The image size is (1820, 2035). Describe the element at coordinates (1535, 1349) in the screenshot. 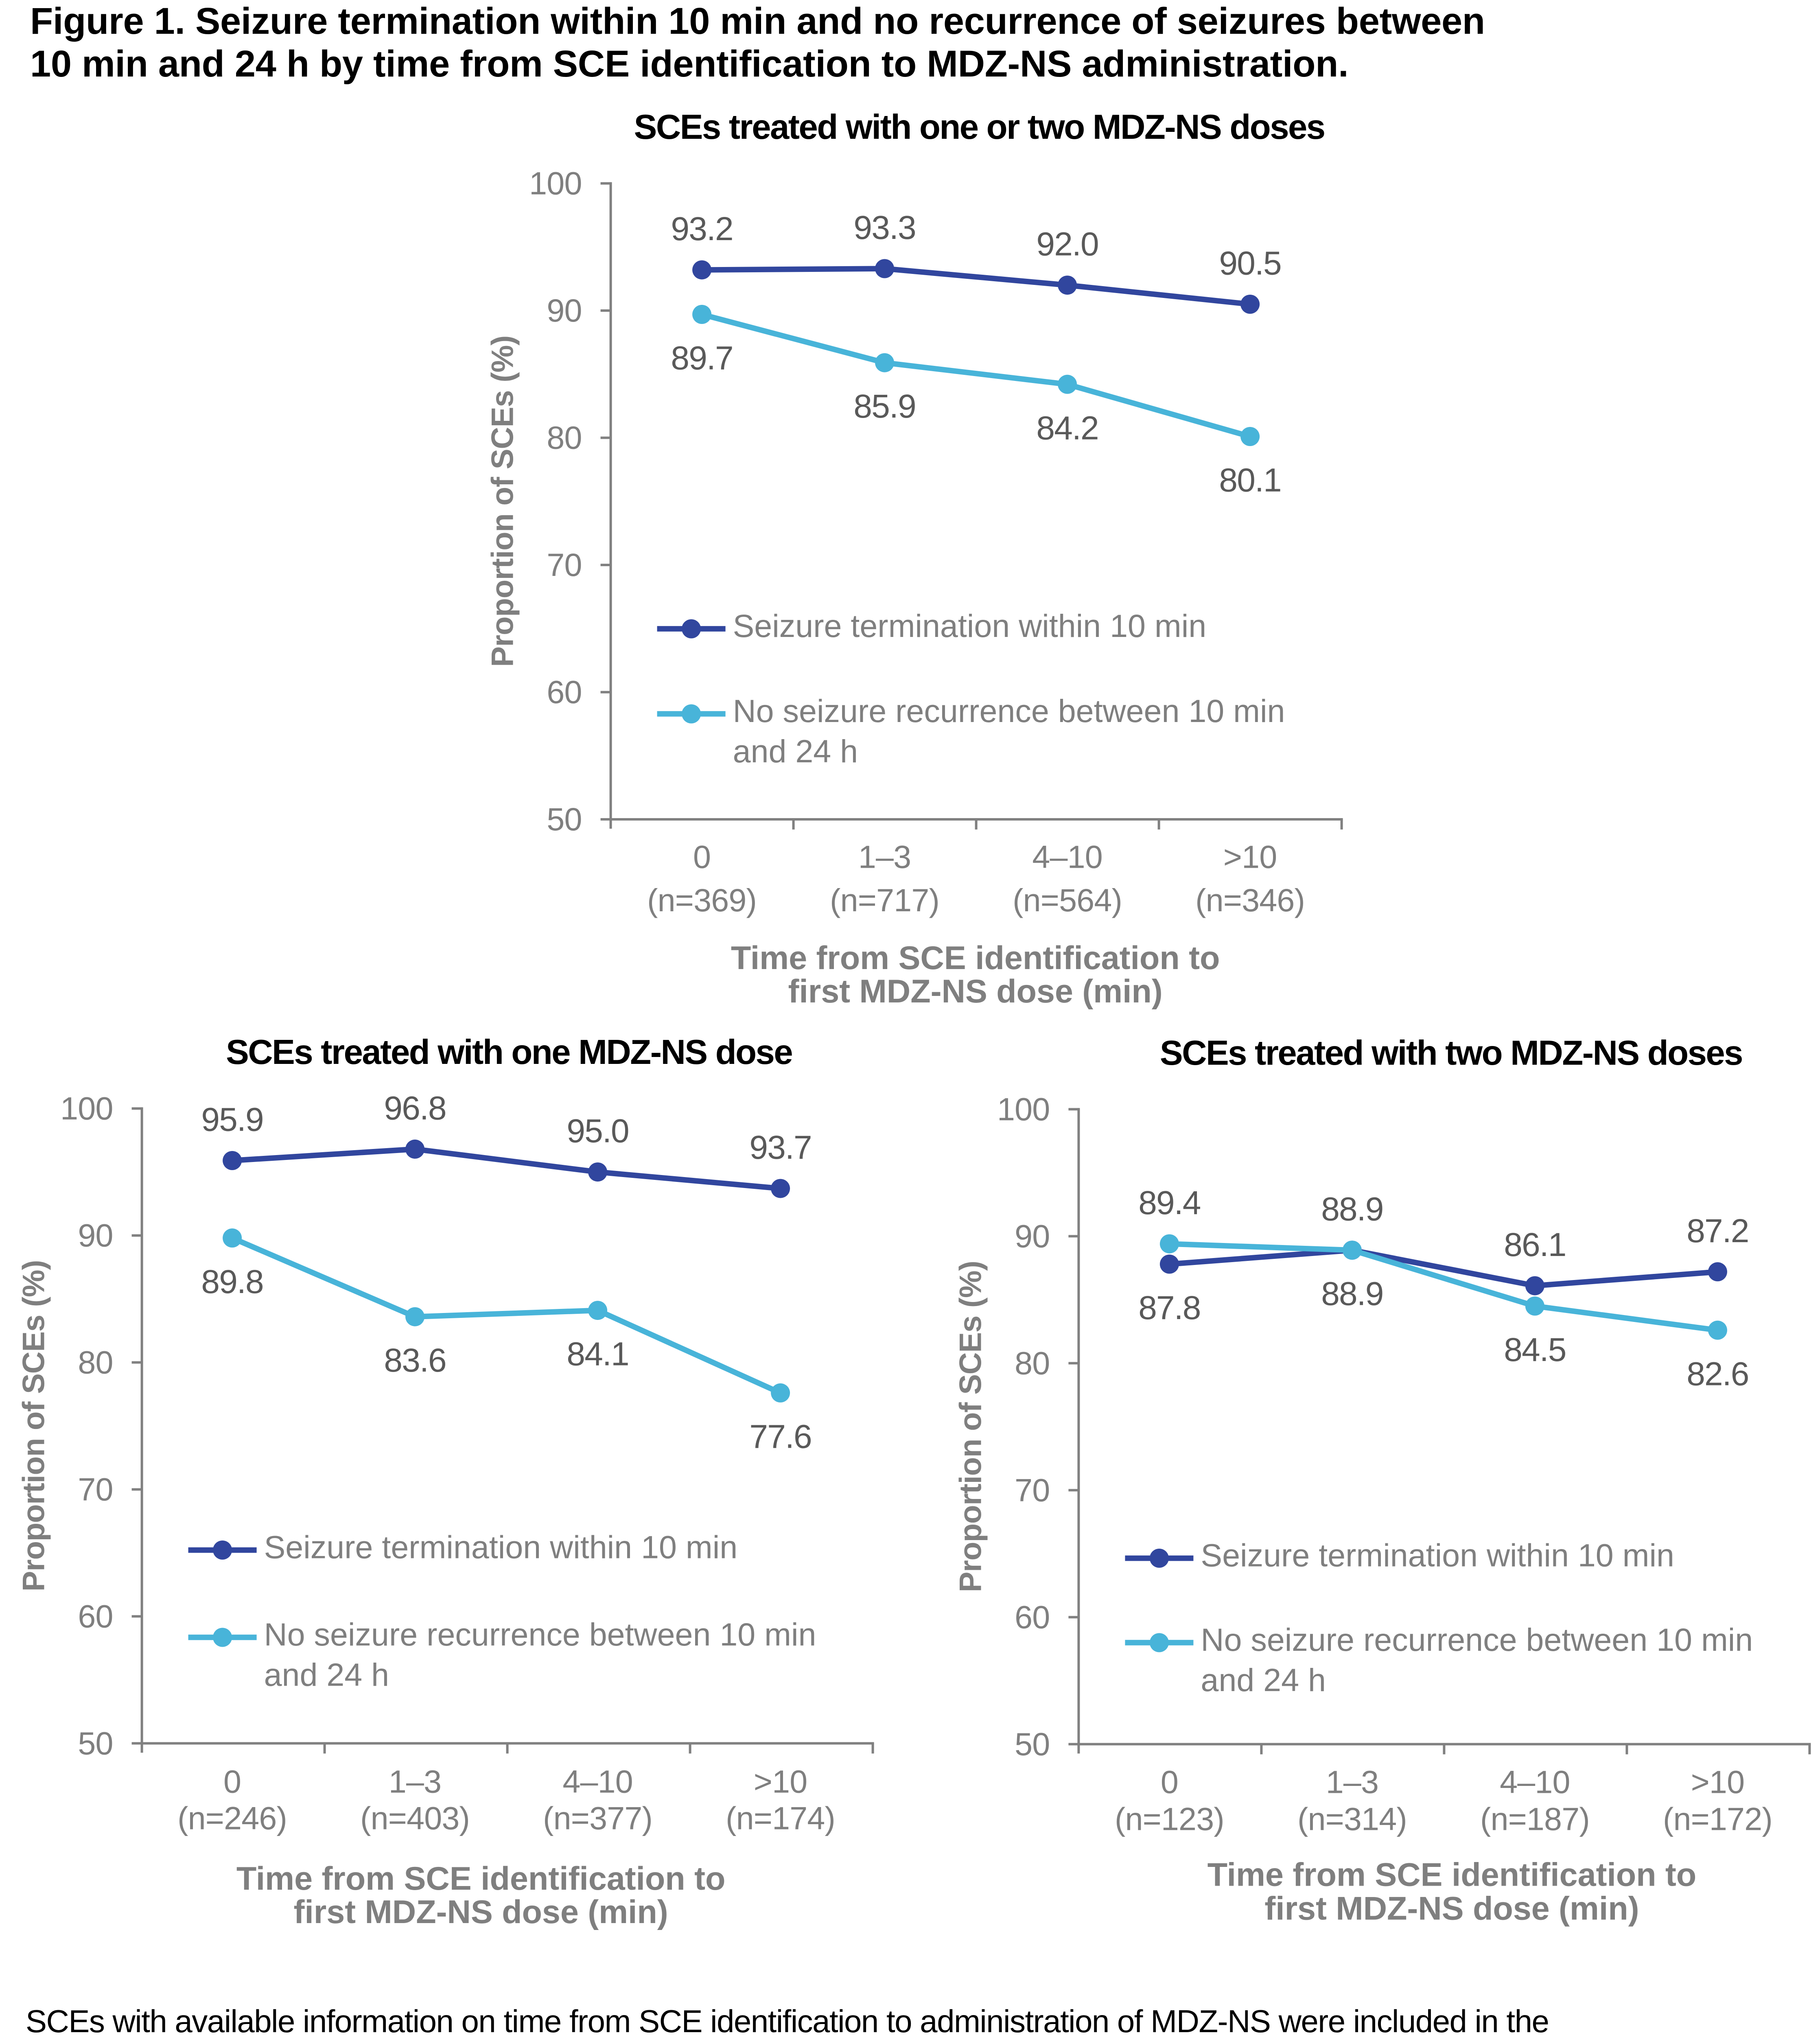

I see `svg-text: 84.5` at that location.